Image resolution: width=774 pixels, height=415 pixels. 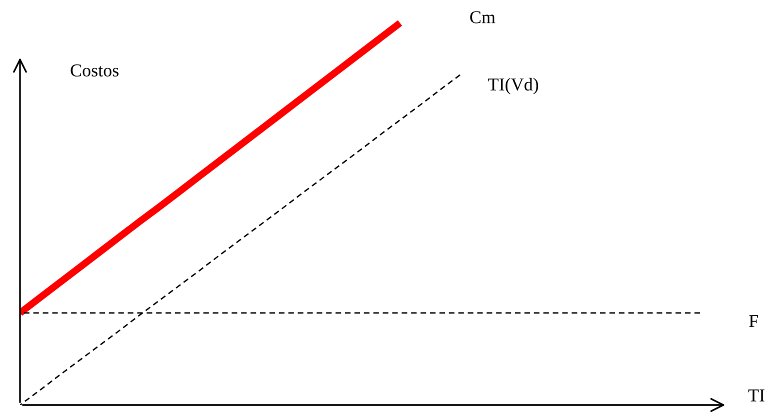 I want to click on text: F, so click(x=753, y=321).